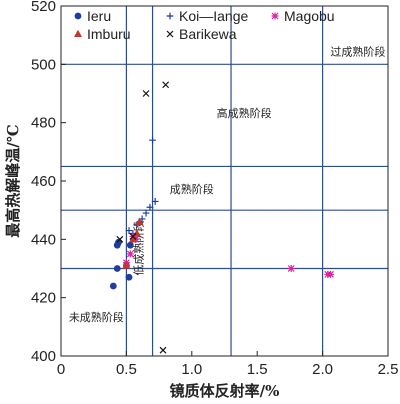 The width and height of the screenshot is (400, 404). I want to click on legend-label: Koi—Iange, so click(213, 16).